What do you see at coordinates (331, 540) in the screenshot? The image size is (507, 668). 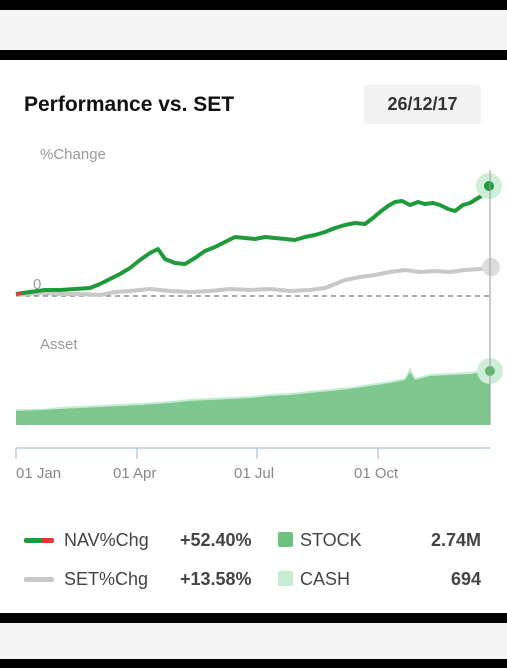 I see `stock-legend-label: STOCK` at bounding box center [331, 540].